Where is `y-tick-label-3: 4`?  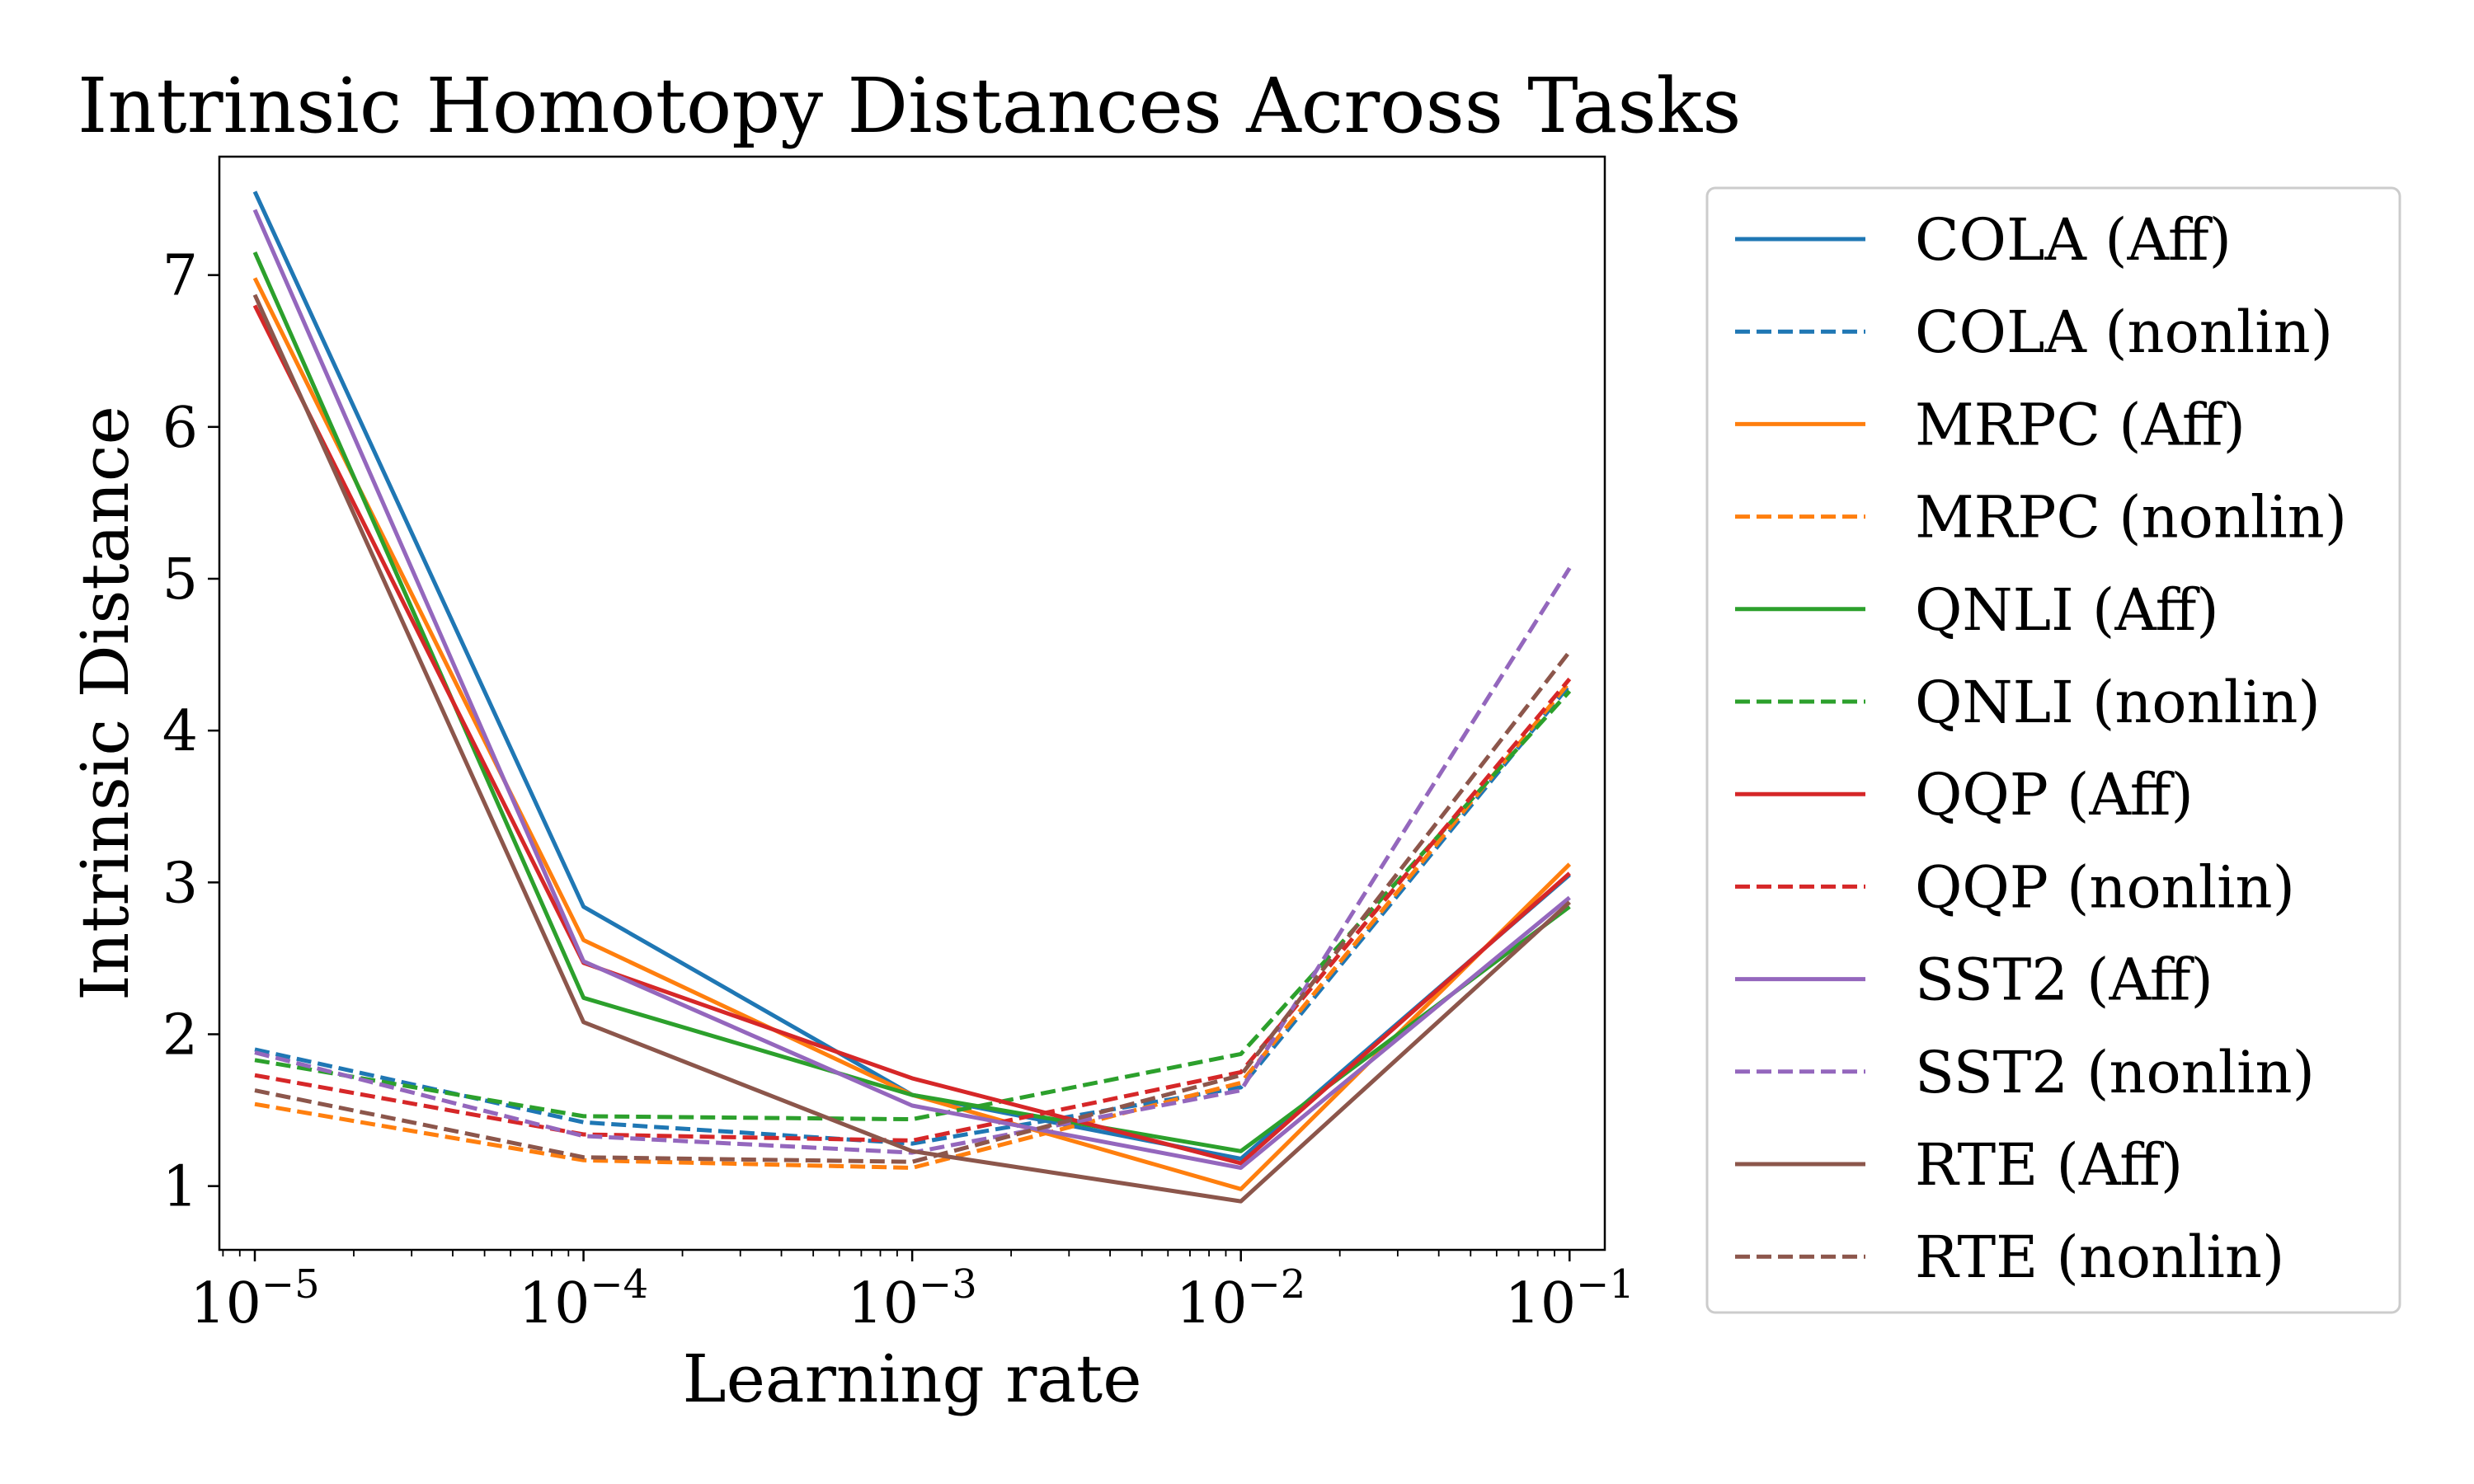
y-tick-label-3: 4 is located at coordinates (180, 731).